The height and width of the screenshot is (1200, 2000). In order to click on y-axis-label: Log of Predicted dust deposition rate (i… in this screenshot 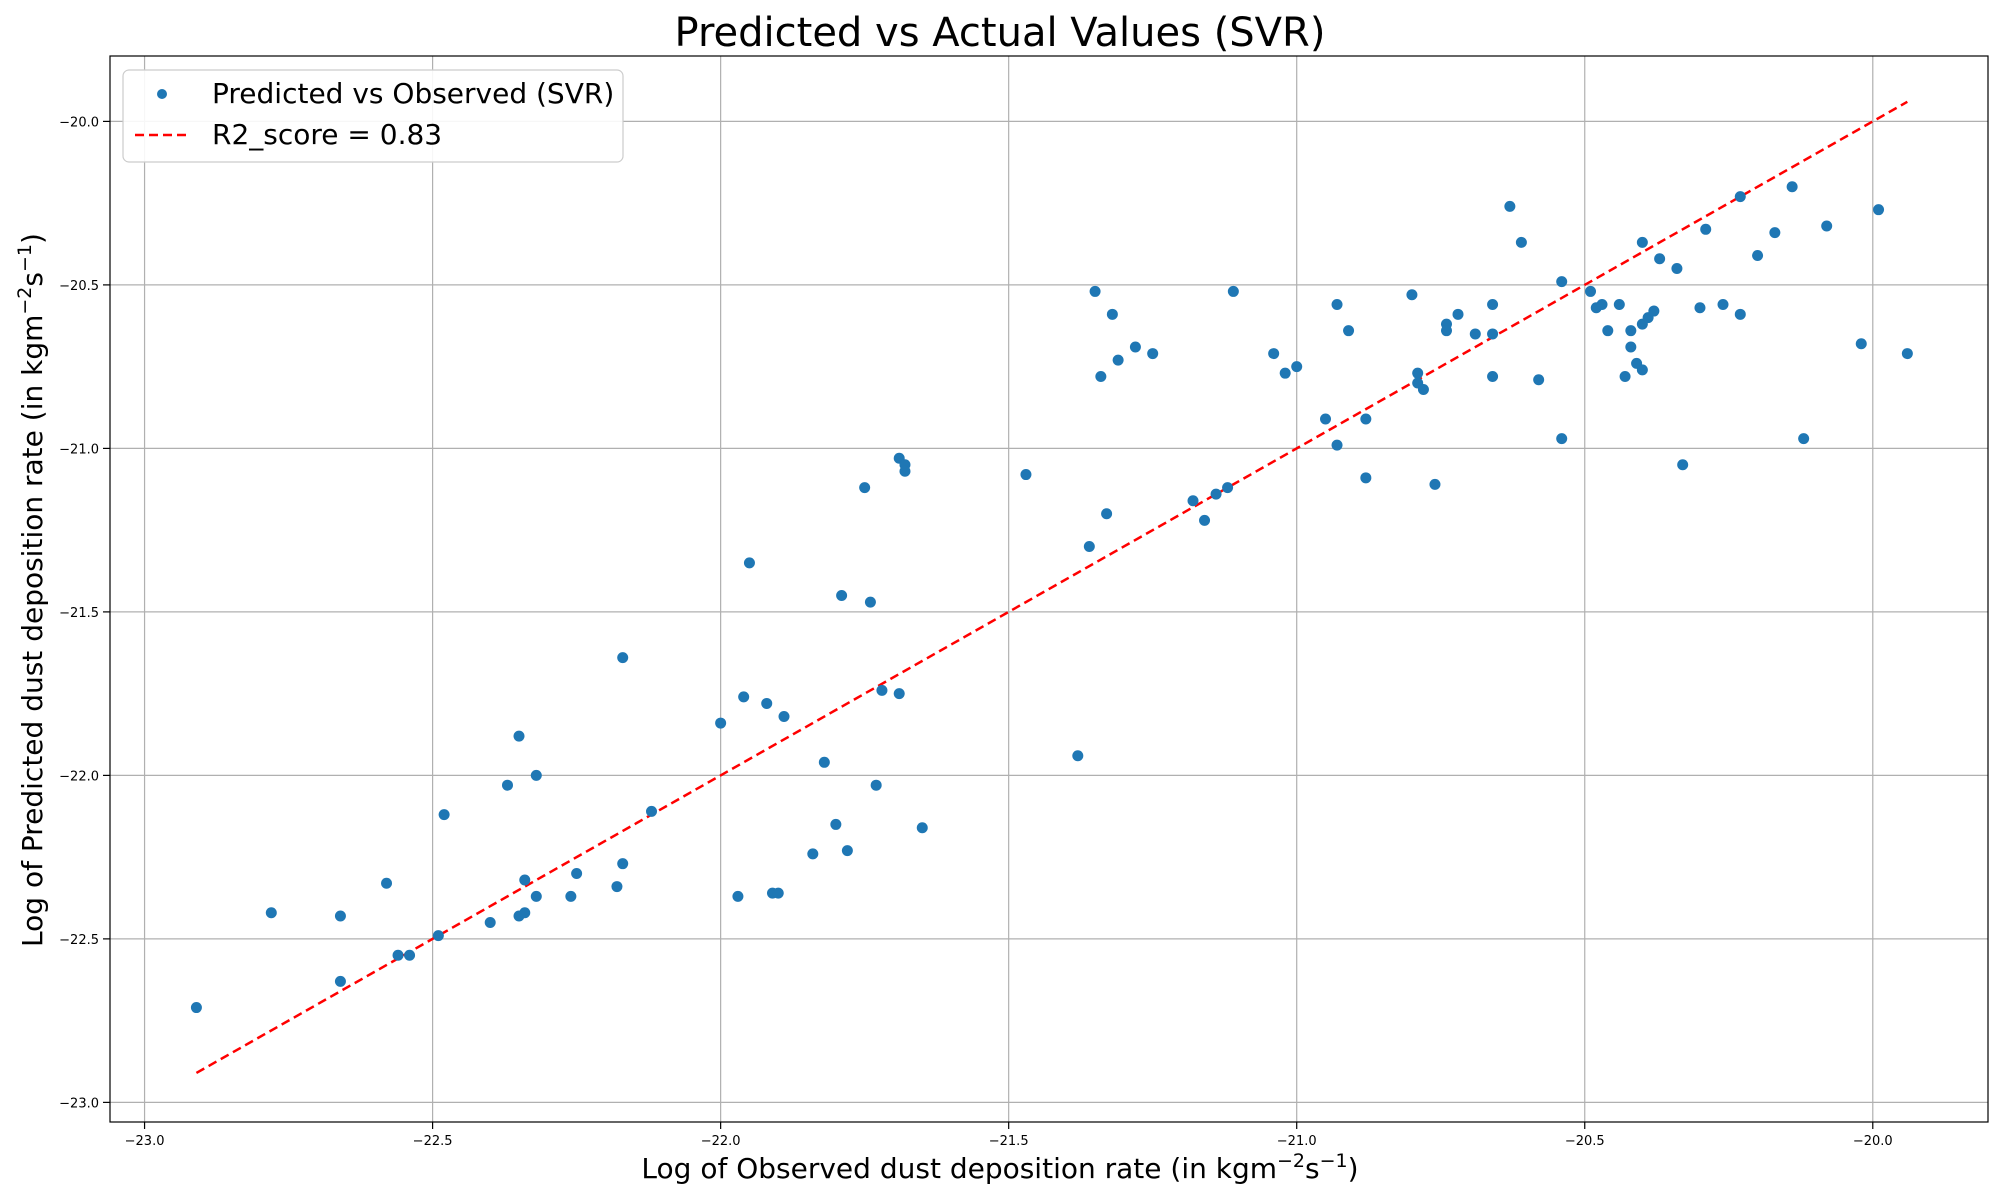, I will do `click(31, 590)`.